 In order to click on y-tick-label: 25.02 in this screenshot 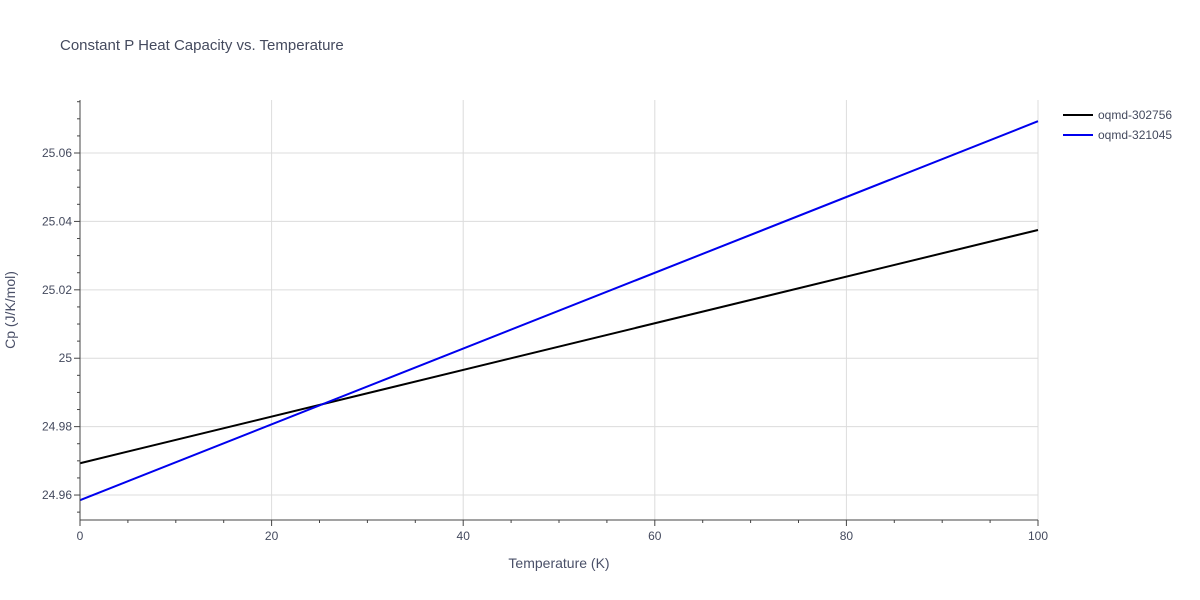, I will do `click(57, 290)`.